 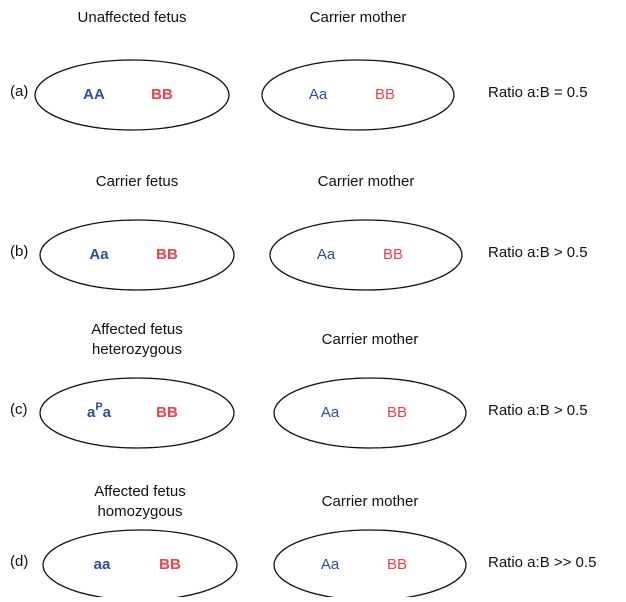 What do you see at coordinates (19, 91) in the screenshot?
I see `row-label: (a)` at bounding box center [19, 91].